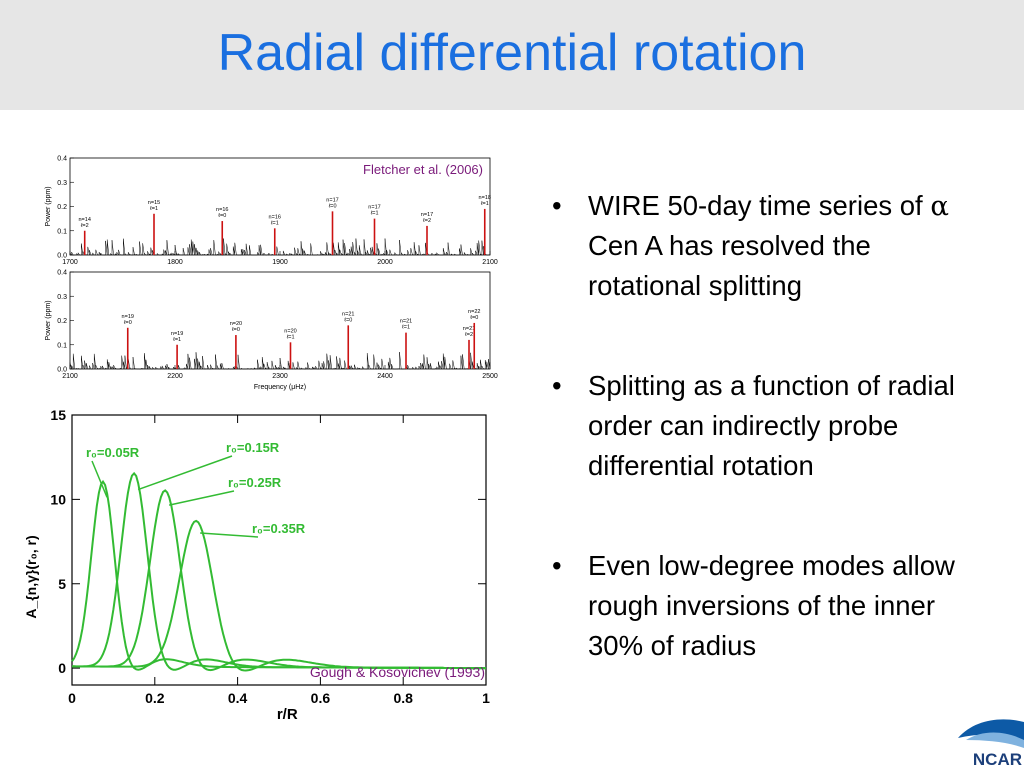 This screenshot has width=1024, height=768. Describe the element at coordinates (62, 584) in the screenshot. I see `y-tick-label: 5` at that location.